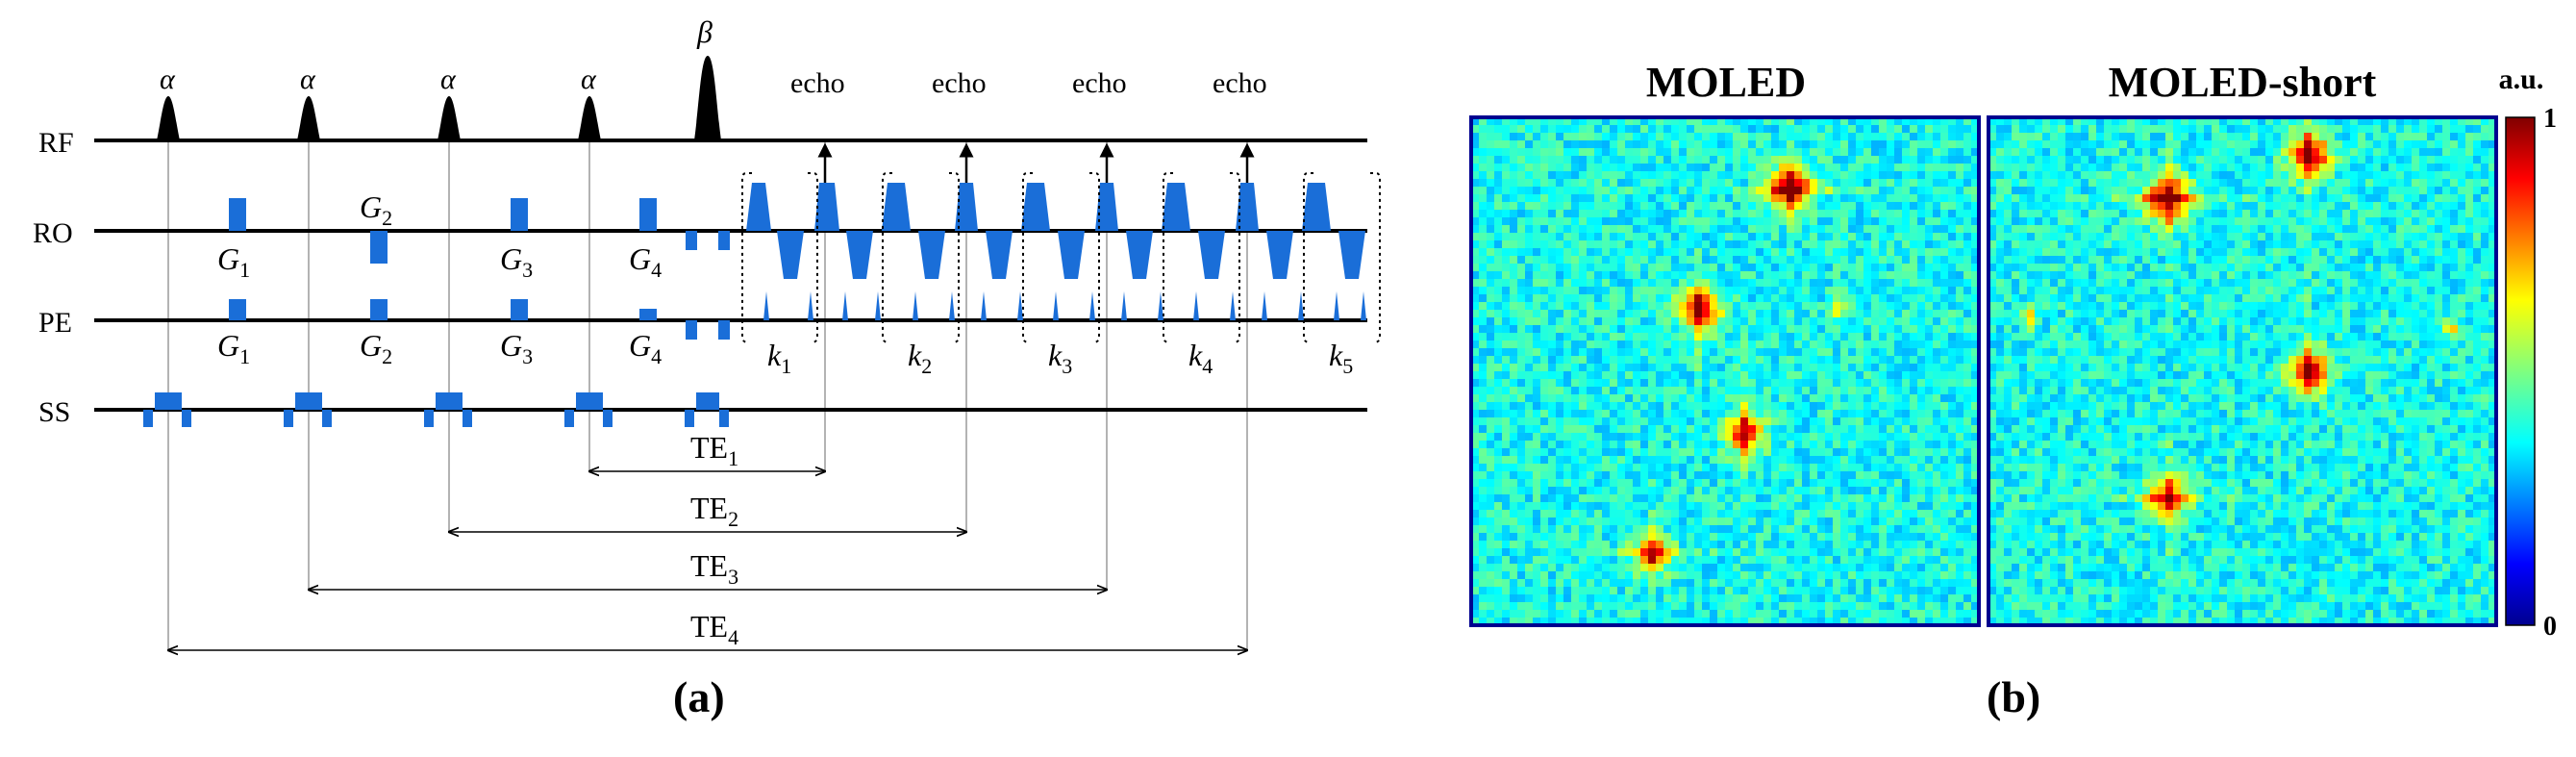  Describe the element at coordinates (817, 83) in the screenshot. I see `echo-label-1: echo` at that location.